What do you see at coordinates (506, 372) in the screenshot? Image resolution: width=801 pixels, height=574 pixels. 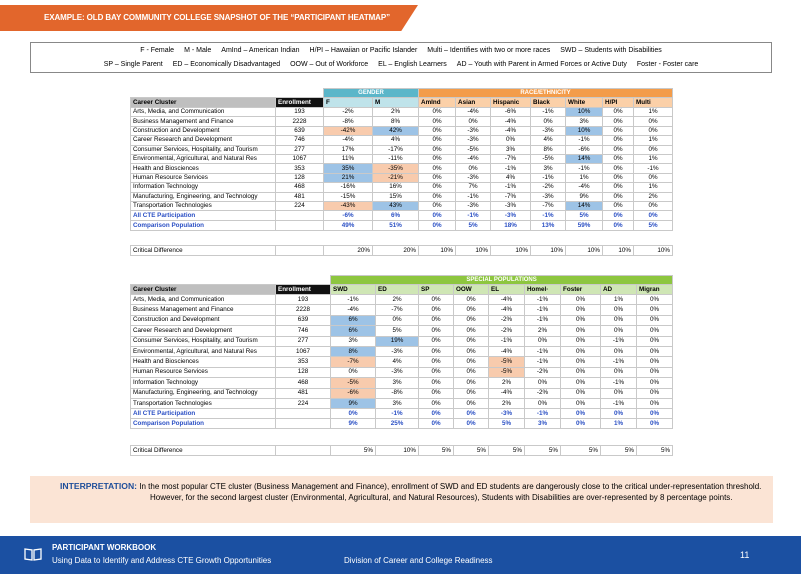 I see `percent-cell: -5%` at bounding box center [506, 372].